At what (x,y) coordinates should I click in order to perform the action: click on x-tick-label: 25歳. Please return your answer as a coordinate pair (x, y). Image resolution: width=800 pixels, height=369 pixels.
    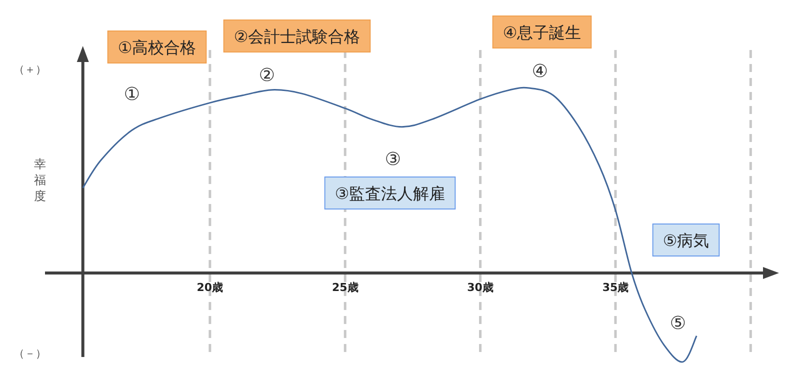
    Looking at the image, I should click on (345, 287).